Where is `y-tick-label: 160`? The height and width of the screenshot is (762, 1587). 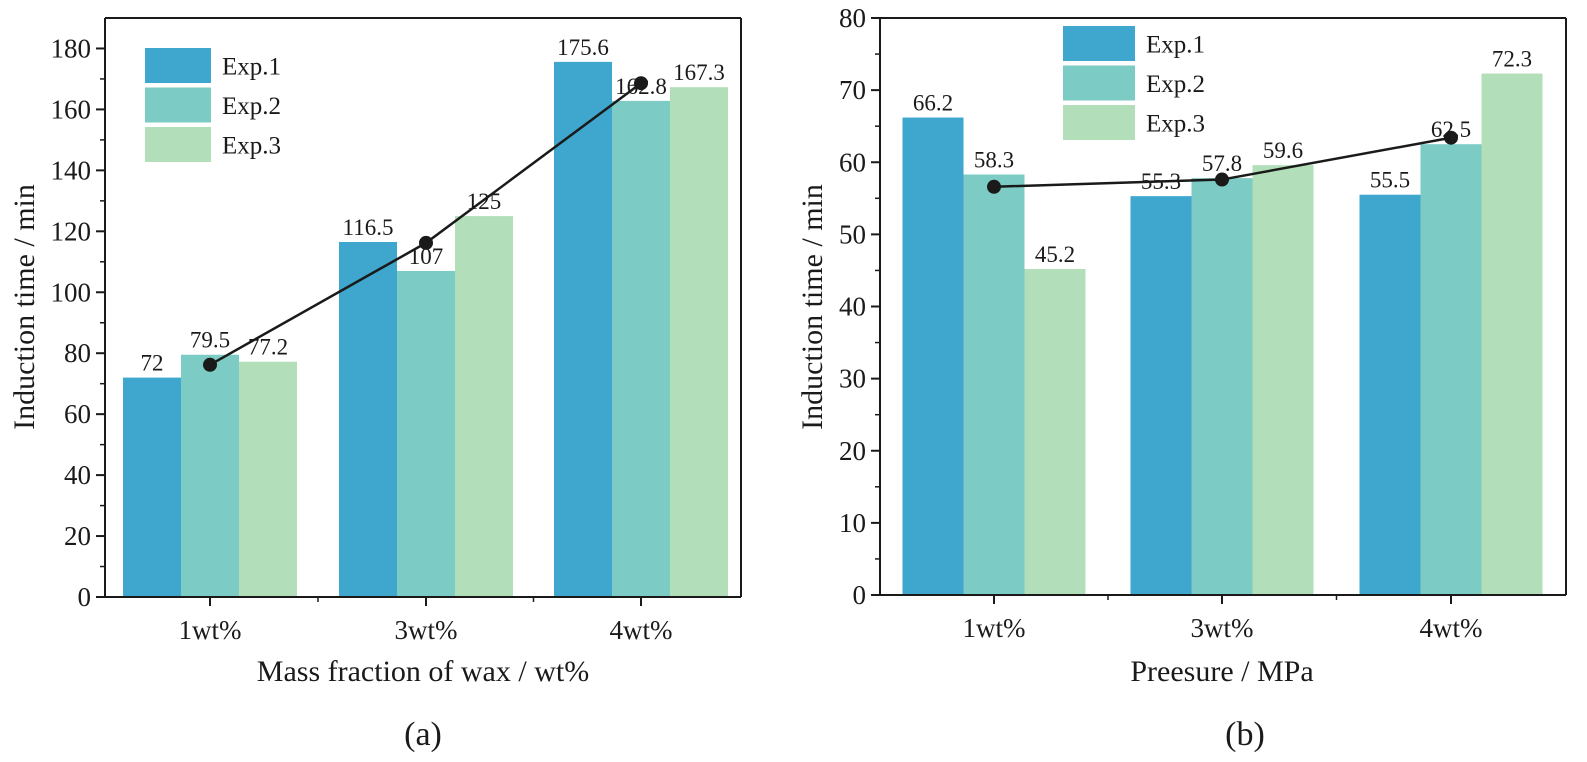
y-tick-label: 160 is located at coordinates (71, 109).